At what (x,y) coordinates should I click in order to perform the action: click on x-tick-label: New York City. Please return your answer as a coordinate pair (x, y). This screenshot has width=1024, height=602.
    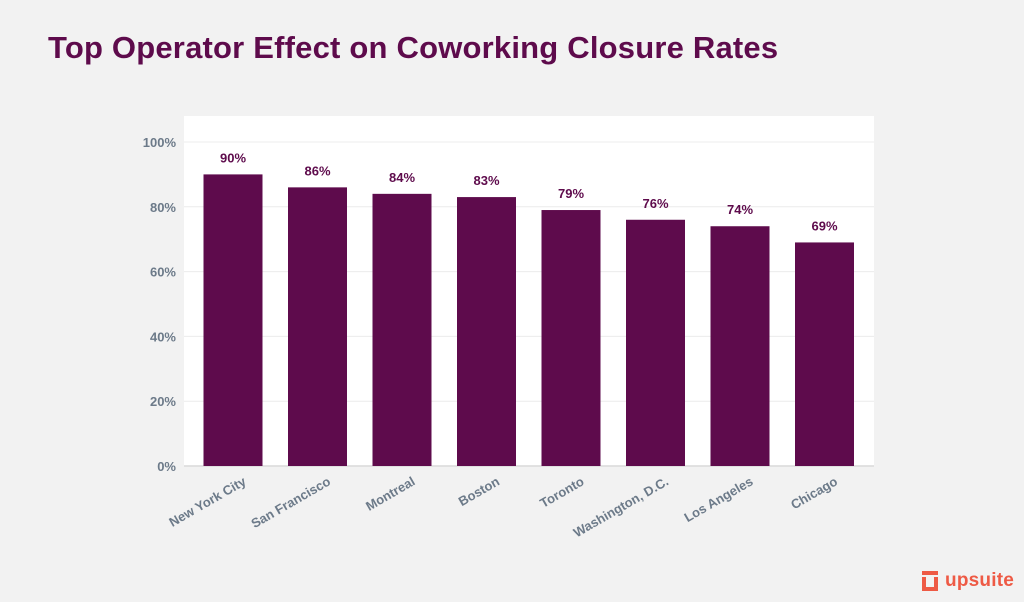
    Looking at the image, I should click on (207, 501).